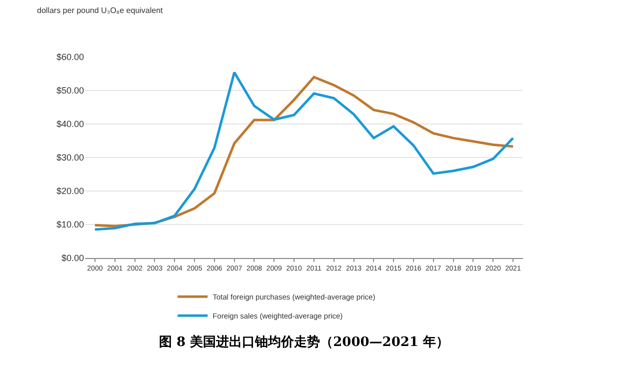 This screenshot has width=628, height=368. Describe the element at coordinates (72, 258) in the screenshot. I see `y-tick-label: $0.00` at that location.